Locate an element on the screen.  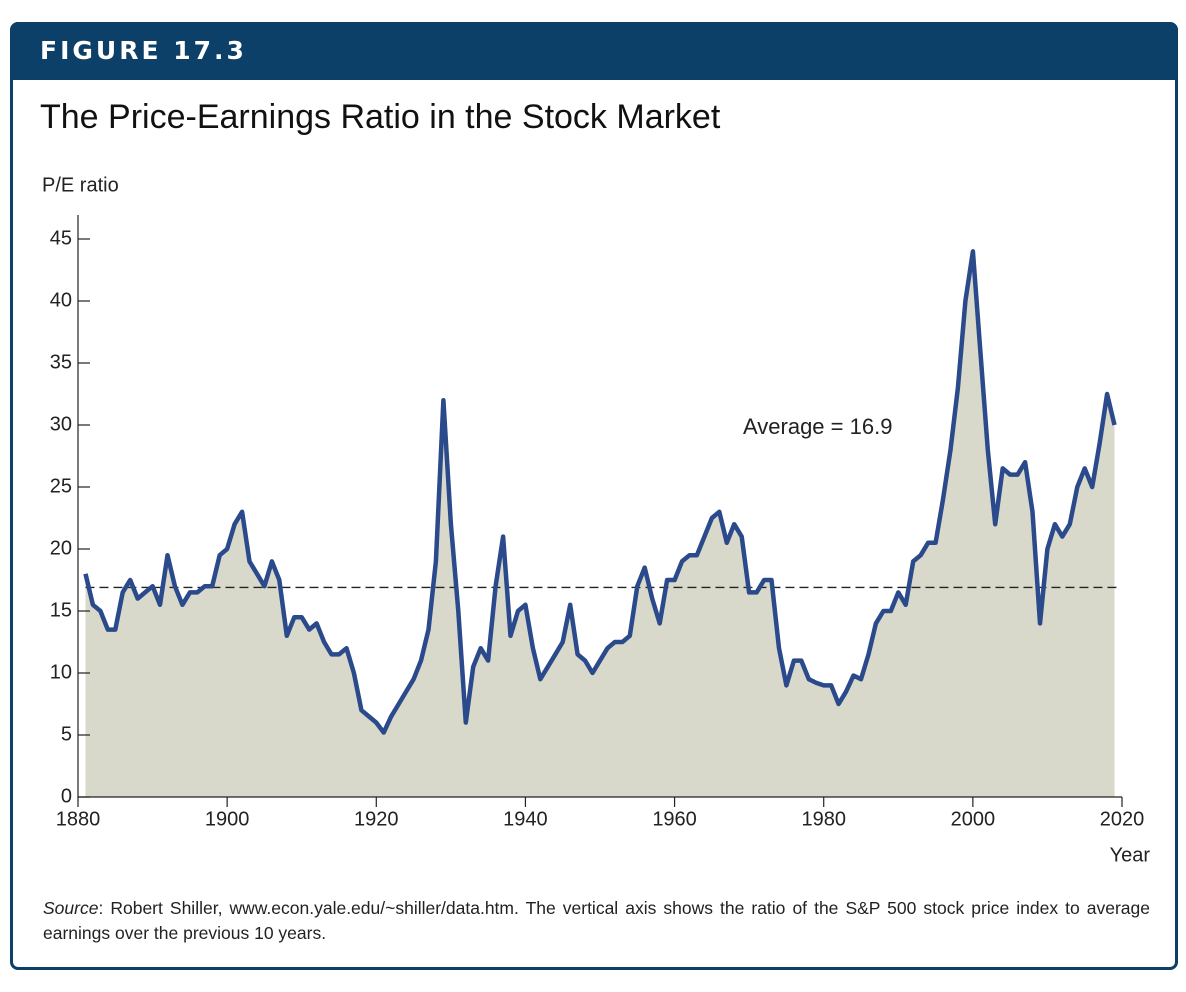
figure-label: FIGURE 17.3 is located at coordinates (143, 50).